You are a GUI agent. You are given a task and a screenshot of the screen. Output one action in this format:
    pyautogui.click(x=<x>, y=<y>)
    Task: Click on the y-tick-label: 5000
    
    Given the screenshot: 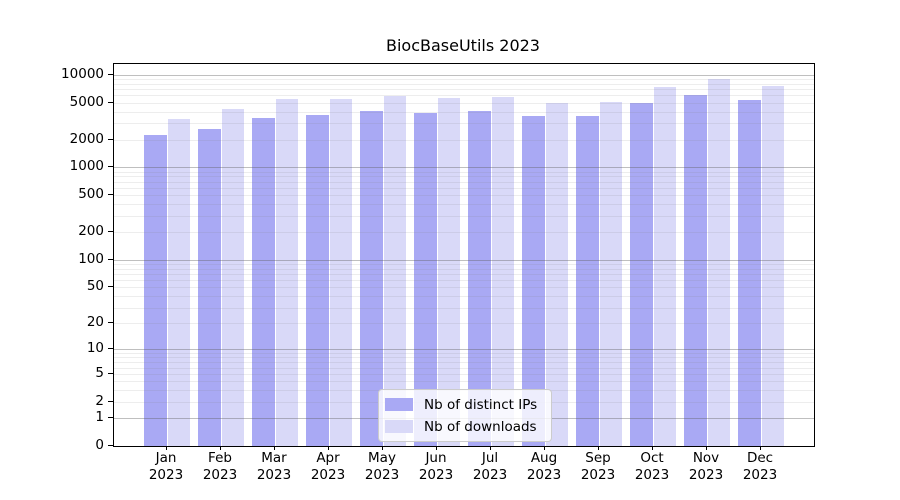 What is the action you would take?
    pyautogui.click(x=86, y=101)
    